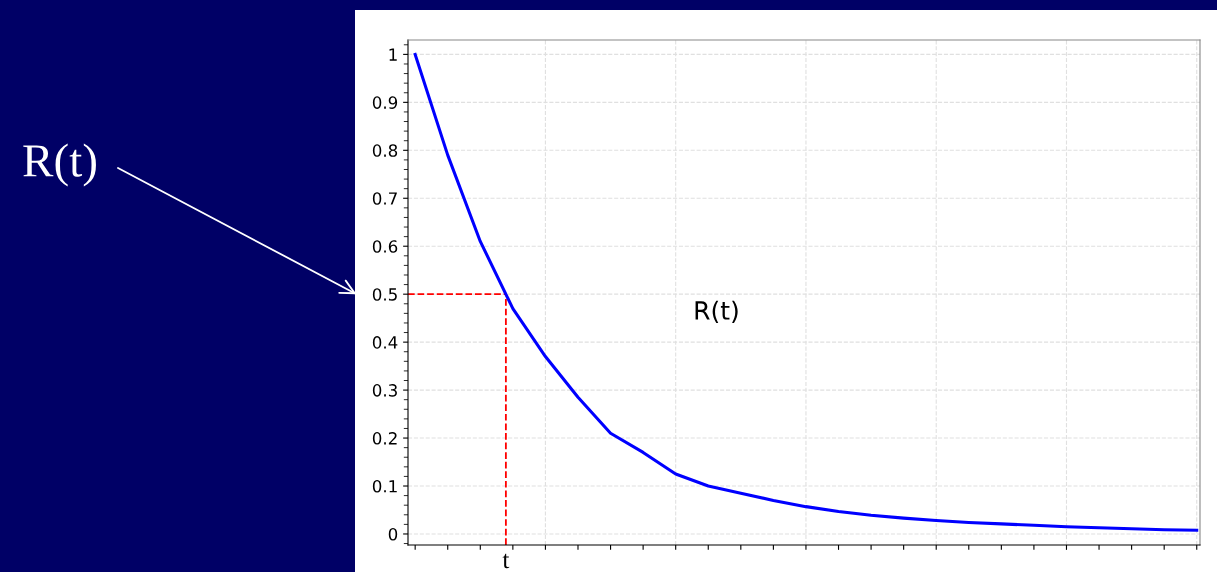 The width and height of the screenshot is (1217, 572). I want to click on text: R(t), so click(59, 165).